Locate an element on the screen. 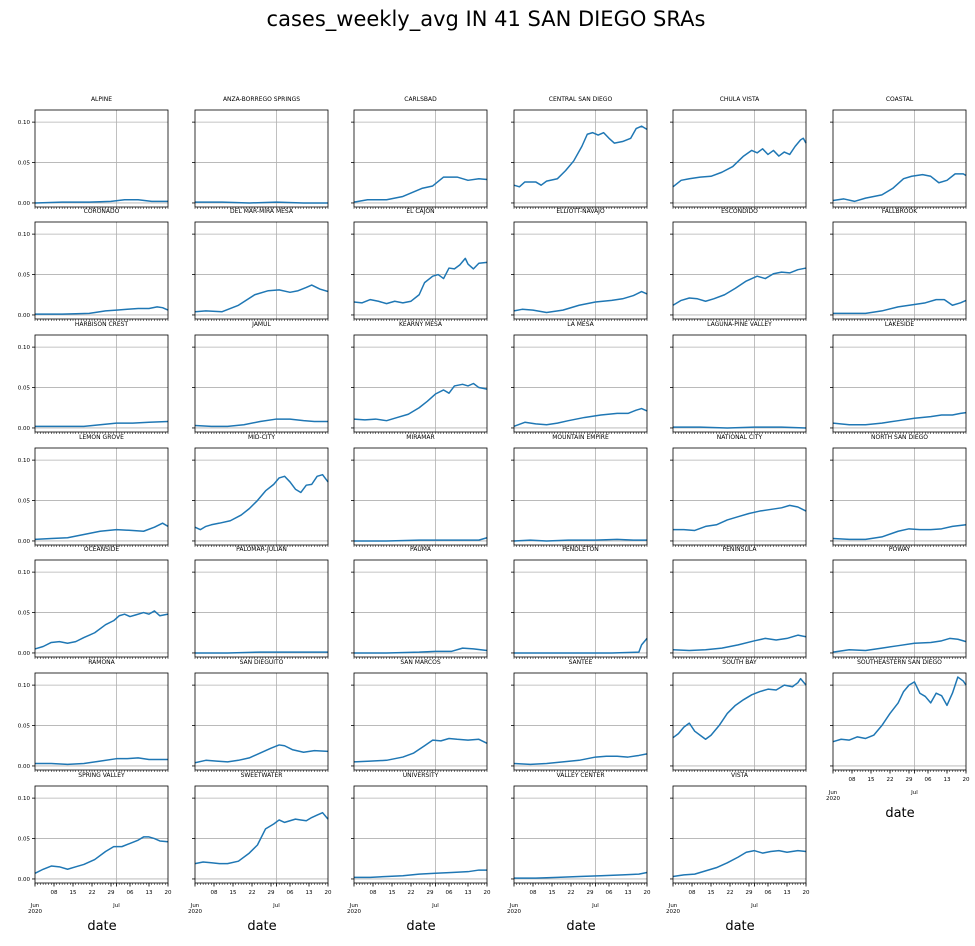 Image resolution: width=975 pixels, height=946 pixels. panel: POWAY is located at coordinates (898, 602).